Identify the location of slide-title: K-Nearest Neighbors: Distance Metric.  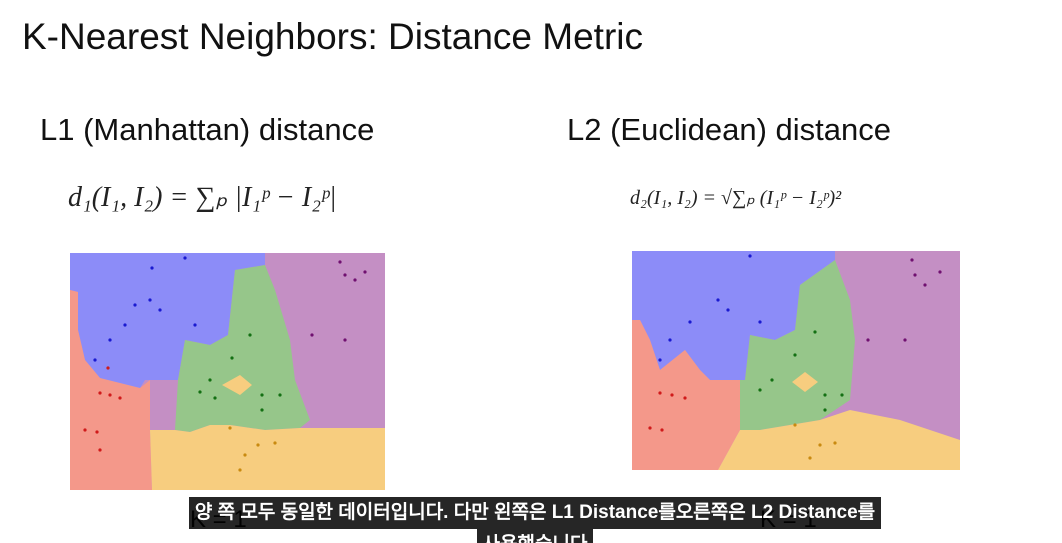
(332, 36).